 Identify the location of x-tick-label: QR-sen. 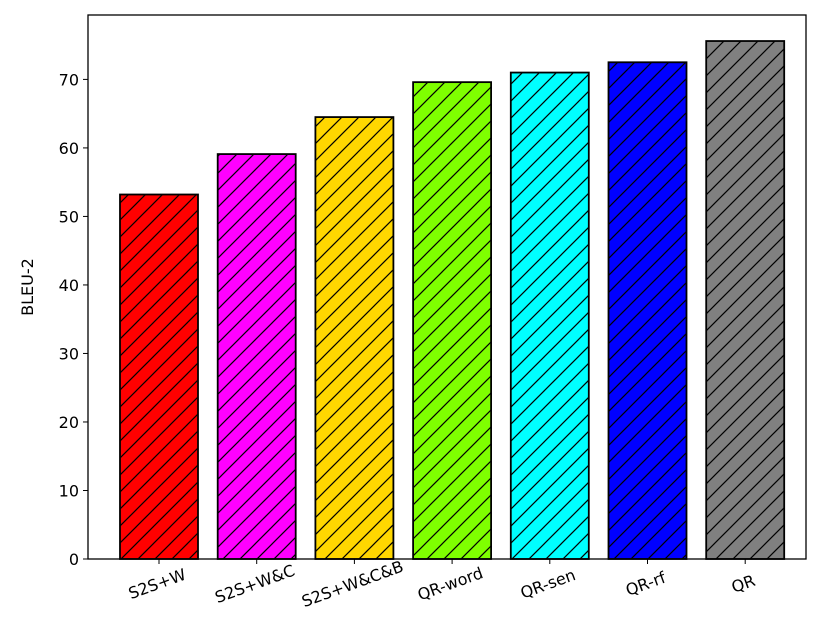
(548, 583).